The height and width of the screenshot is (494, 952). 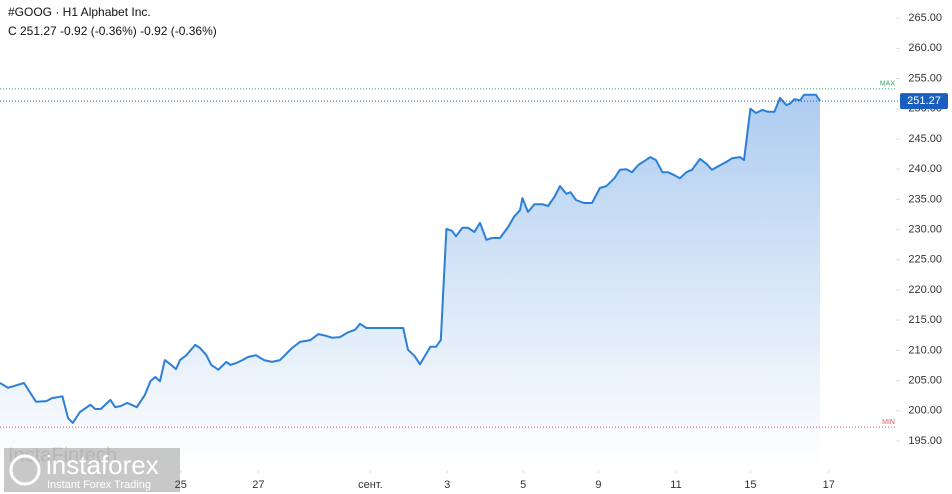 I want to click on x-tick-label: 15, so click(x=750, y=485).